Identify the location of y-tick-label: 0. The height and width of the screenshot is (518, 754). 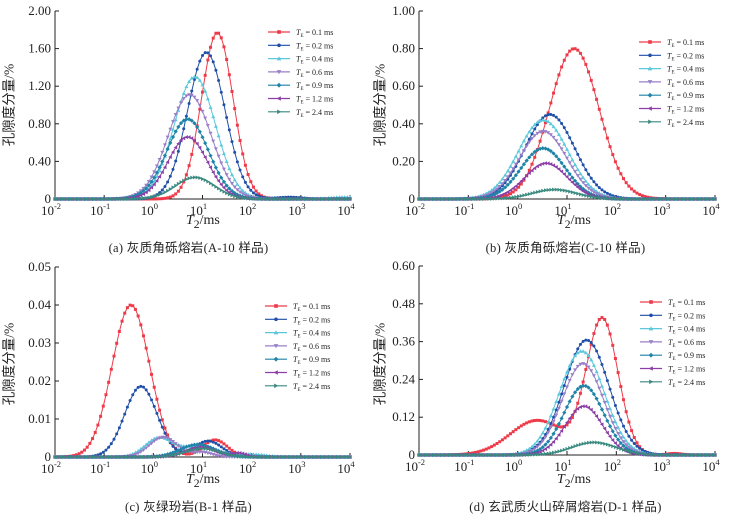
(48, 456).